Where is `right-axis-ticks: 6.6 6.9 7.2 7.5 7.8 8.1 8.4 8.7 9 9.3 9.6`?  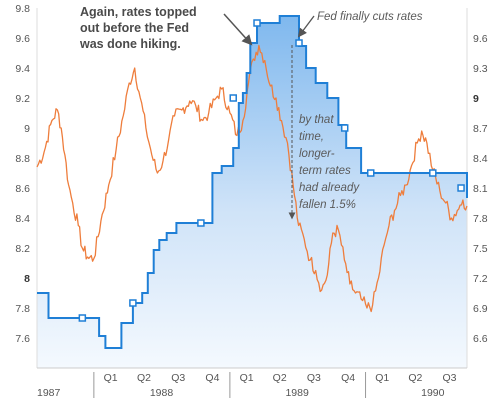
right-axis-ticks: 6.6 6.9 7.2 7.5 7.8 8.1 8.4 8.7 9 9.3 9.6 is located at coordinates (480, 189).